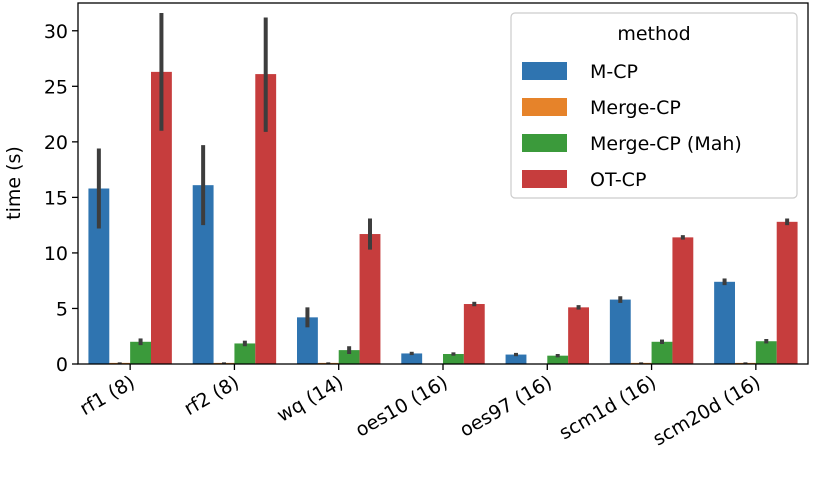  Describe the element at coordinates (608, 407) in the screenshot. I see `x-tick-label: scm1d (16)` at that location.